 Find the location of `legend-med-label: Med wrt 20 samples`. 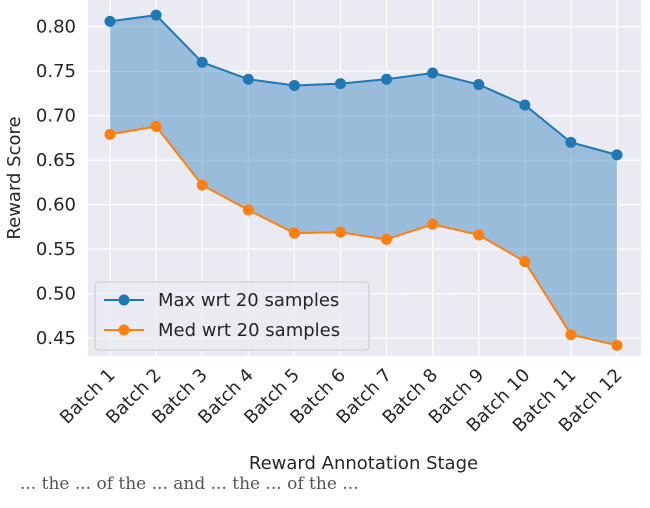

legend-med-label: Med wrt 20 samples is located at coordinates (249, 330).